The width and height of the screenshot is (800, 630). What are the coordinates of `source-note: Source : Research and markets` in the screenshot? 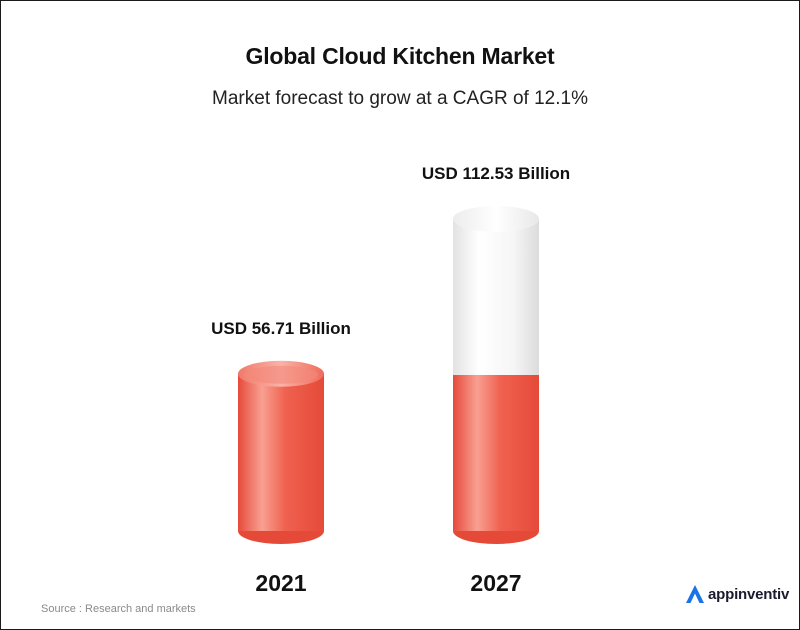 It's located at (118, 609).